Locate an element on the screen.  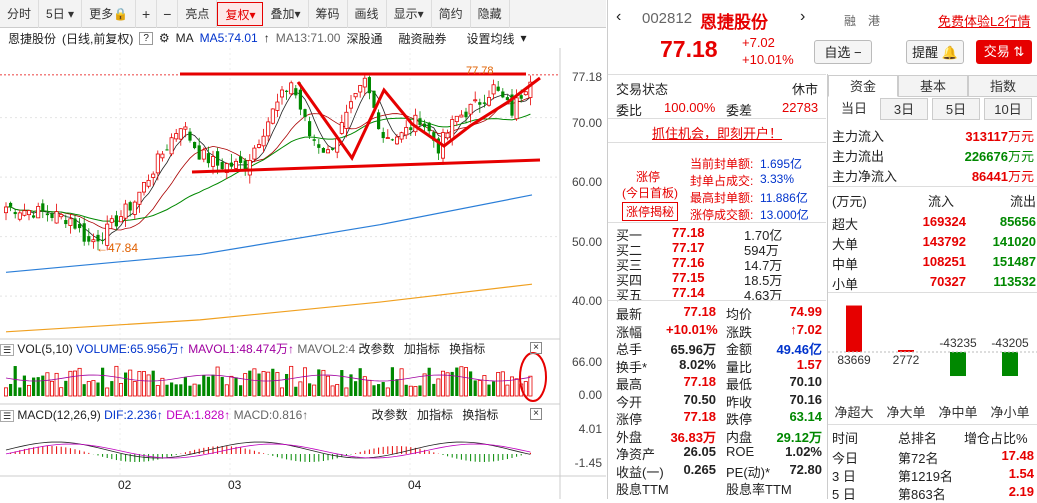
bid-price: 77.17 is located at coordinates (688, 247).